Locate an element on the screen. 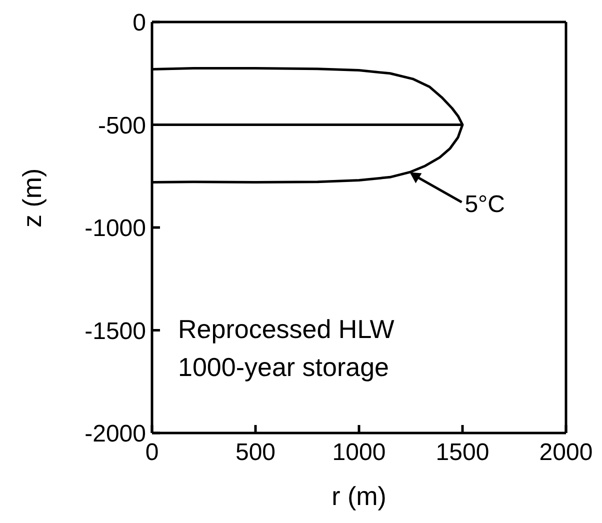 The height and width of the screenshot is (523, 602). y-tick-label: -1000 is located at coordinates (115, 228).